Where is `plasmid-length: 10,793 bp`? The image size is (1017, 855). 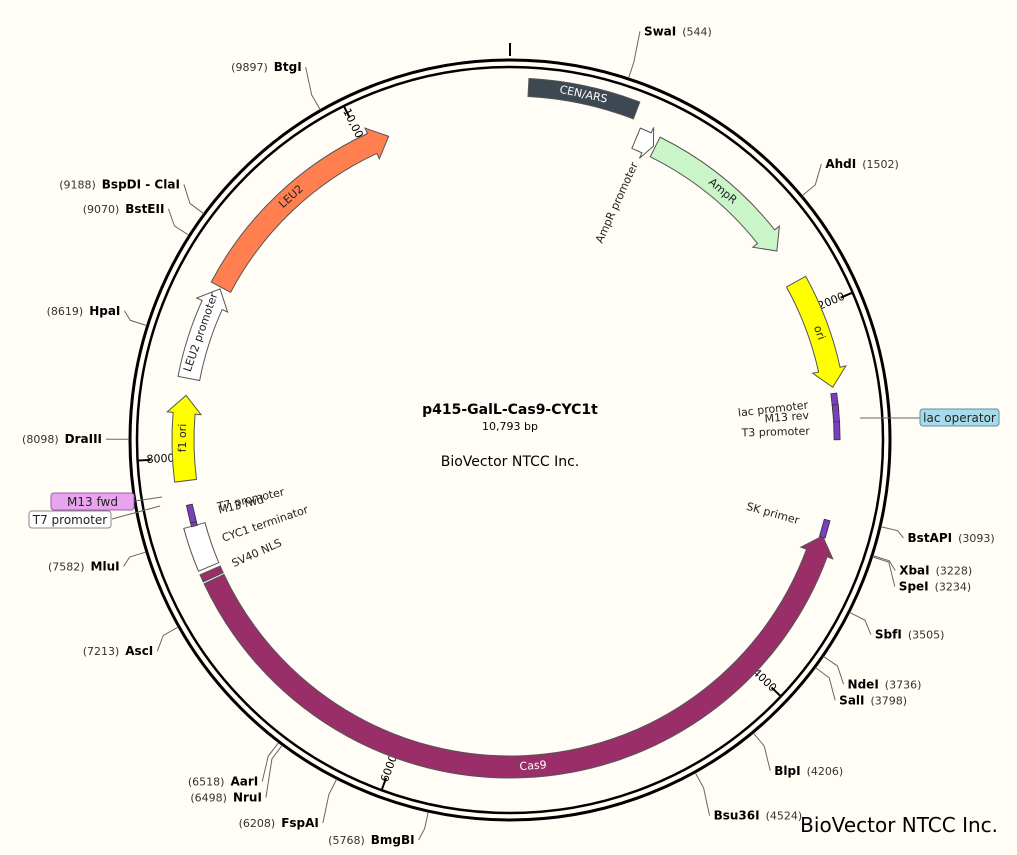
plasmid-length: 10,793 bp is located at coordinates (510, 426).